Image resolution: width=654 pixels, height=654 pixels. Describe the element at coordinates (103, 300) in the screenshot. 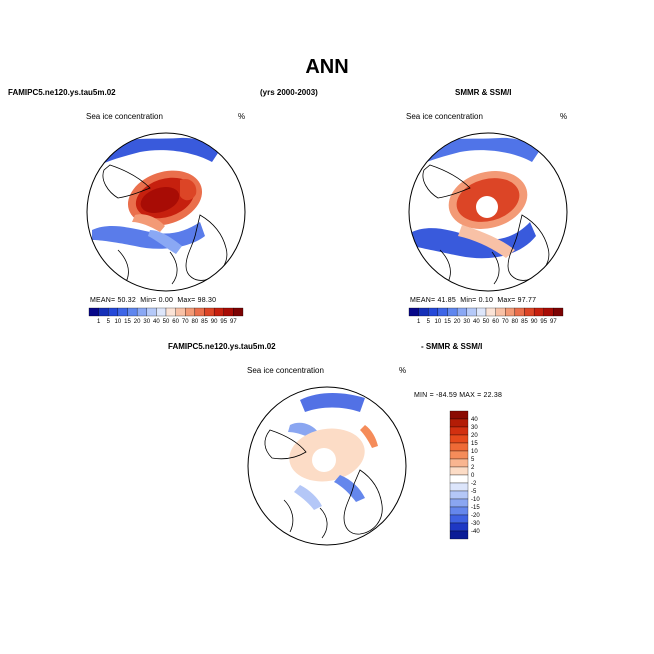

I see `model-mean-label: MEAN=` at that location.